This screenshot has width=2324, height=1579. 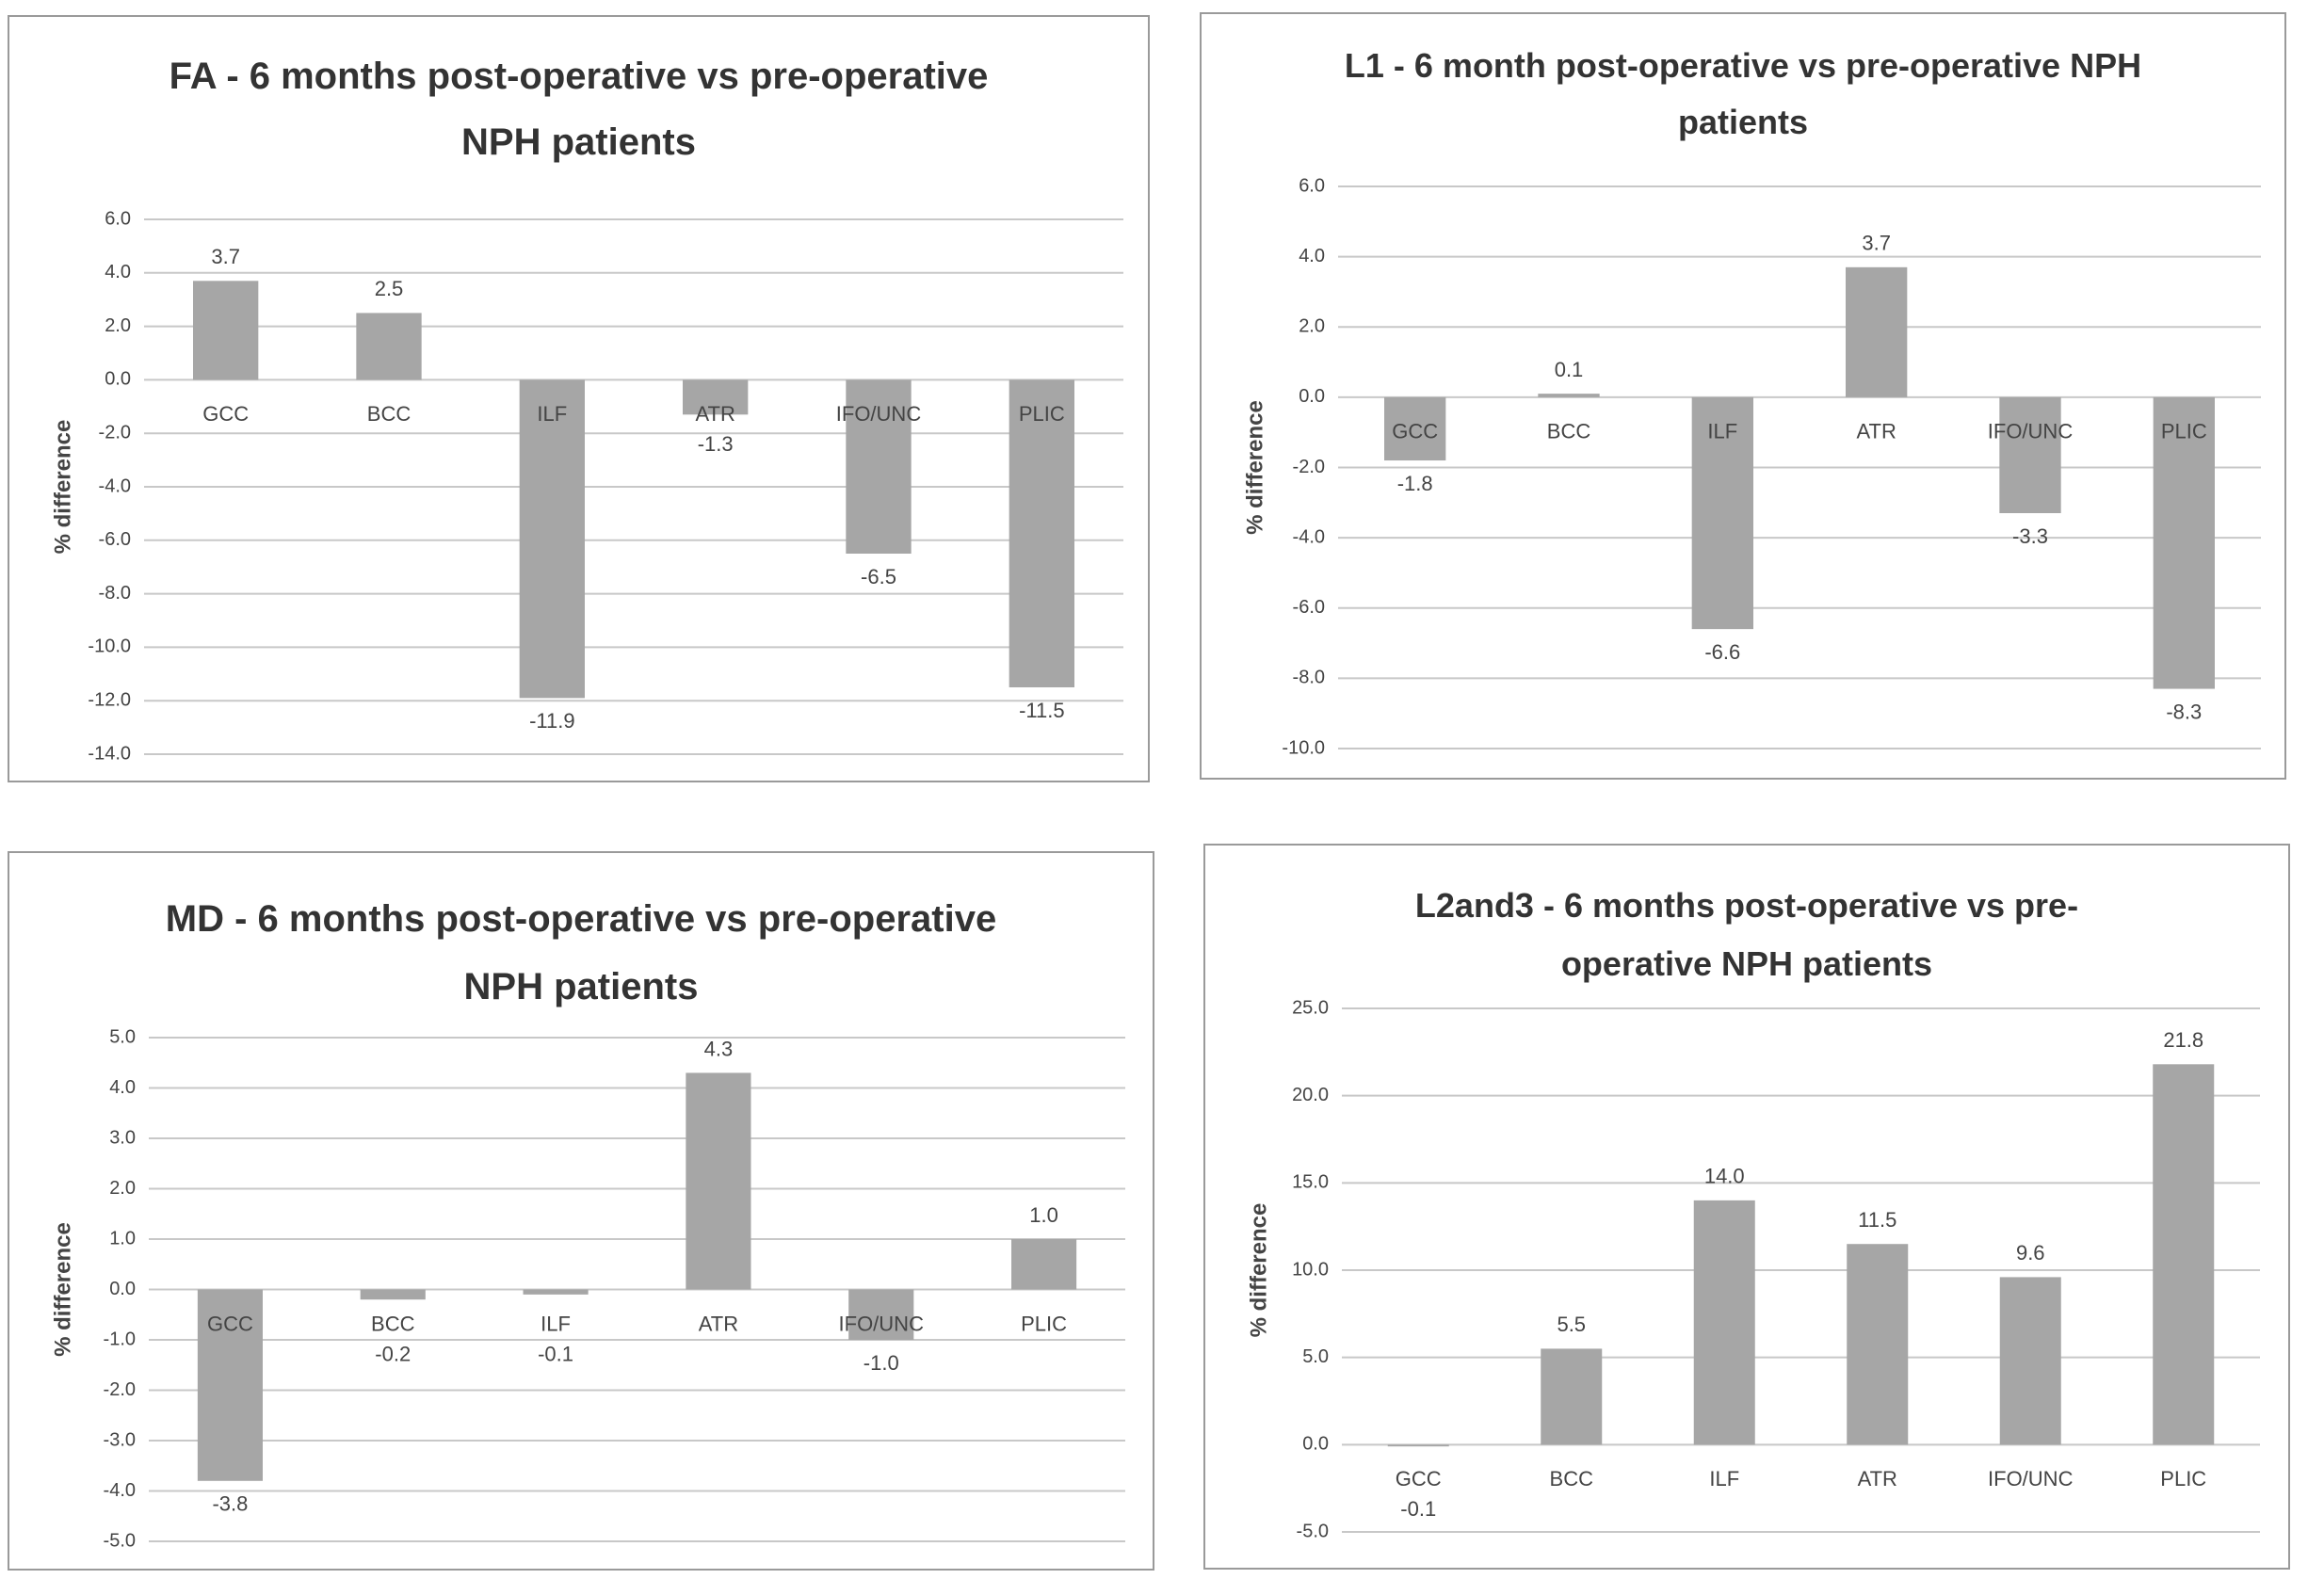 What do you see at coordinates (2184, 711) in the screenshot?
I see `data-label: -8.3` at bounding box center [2184, 711].